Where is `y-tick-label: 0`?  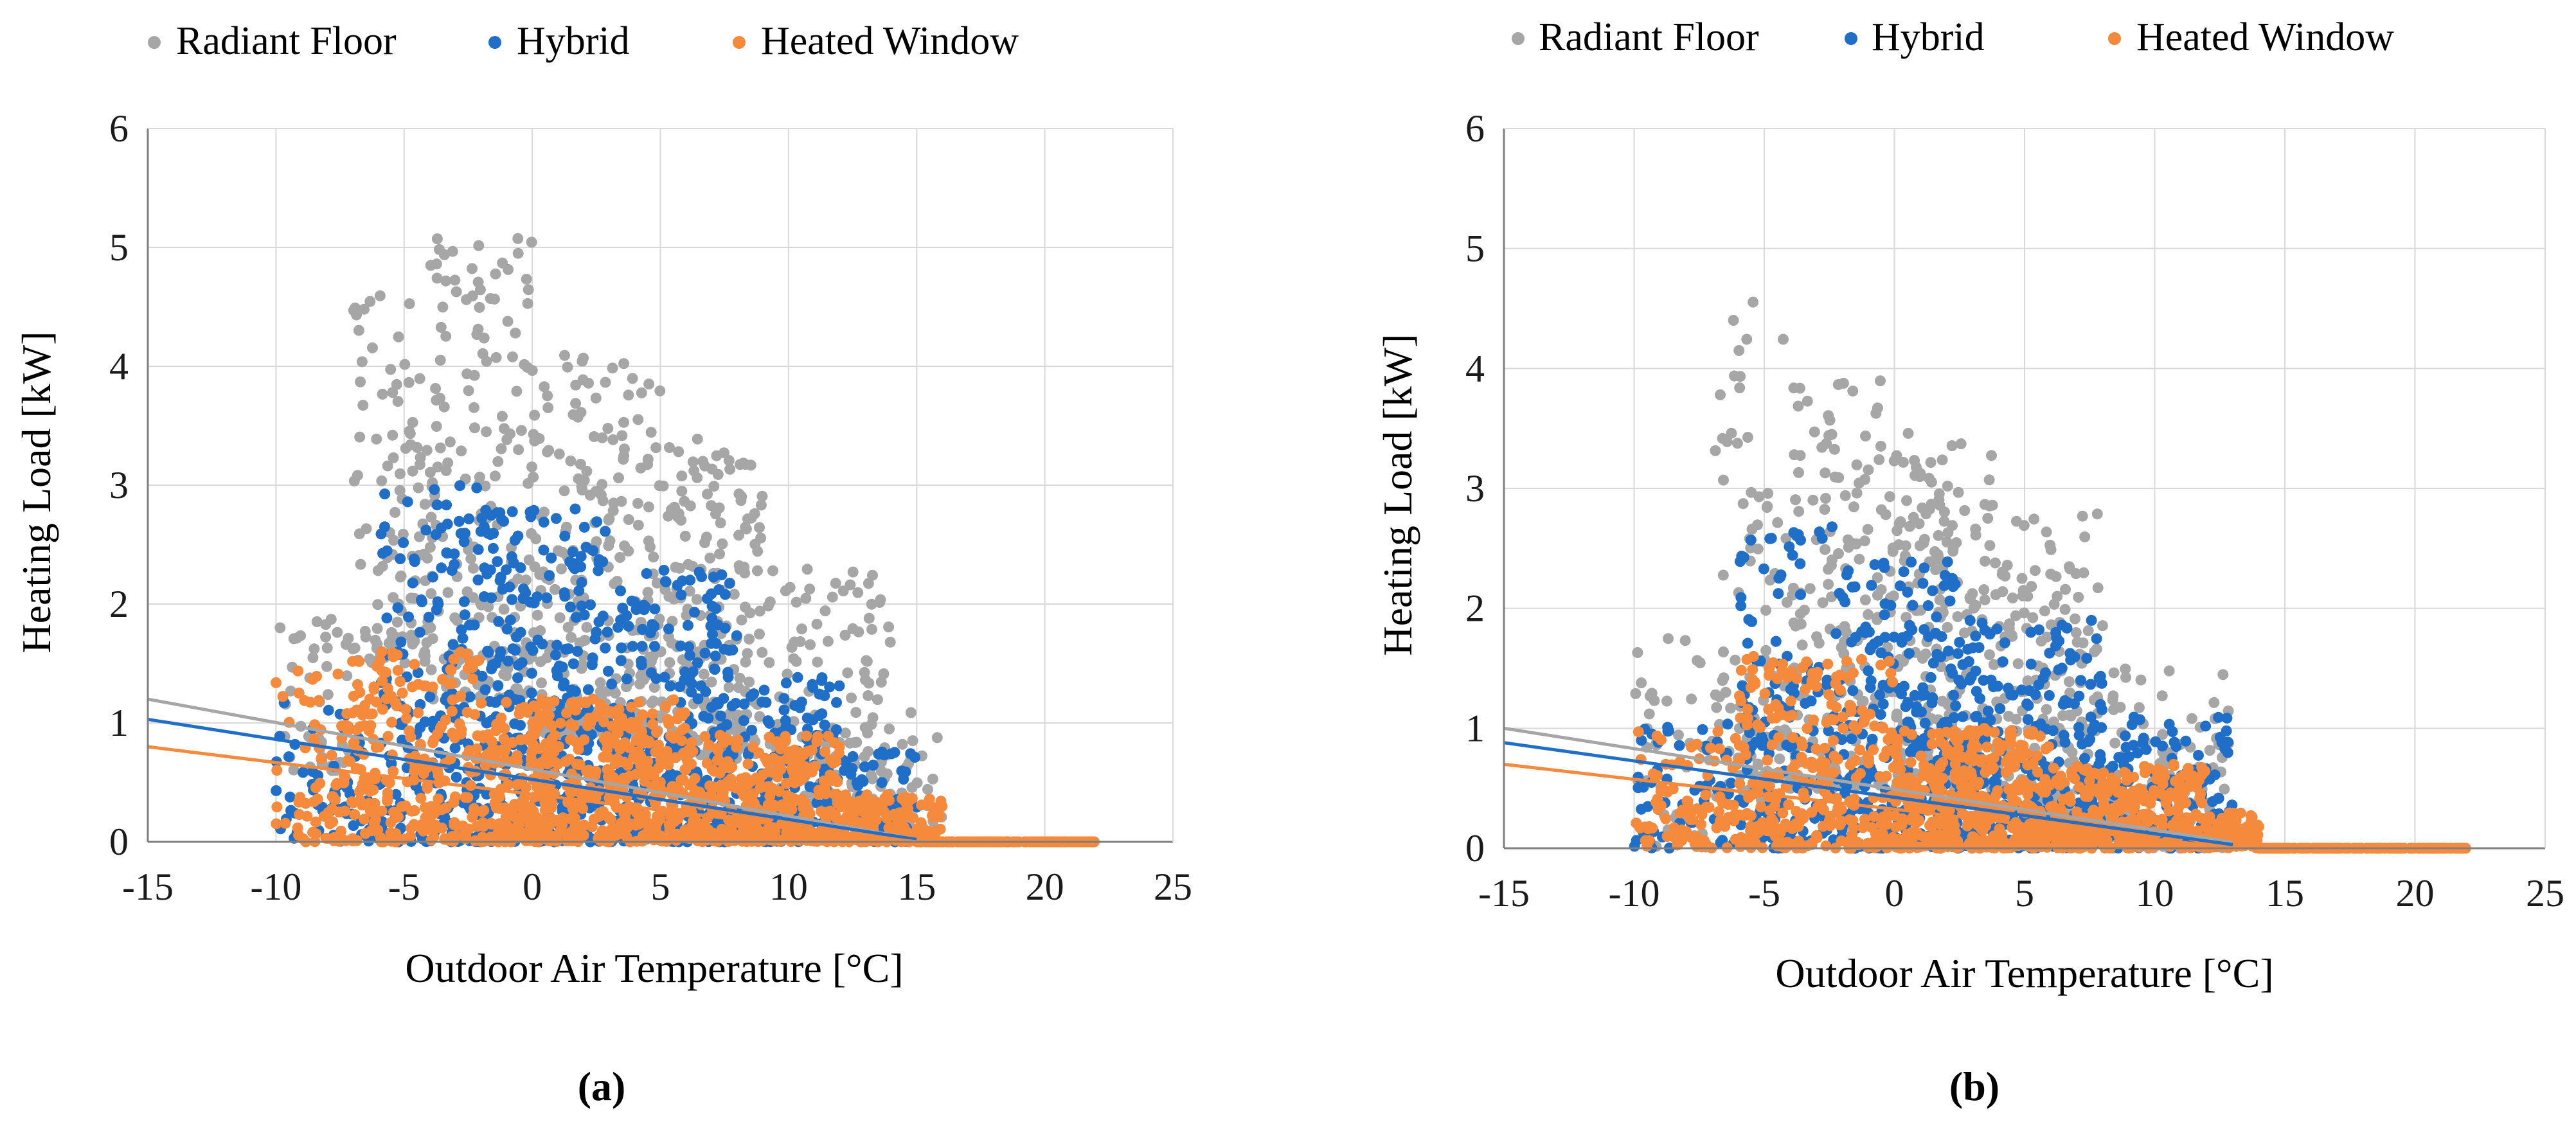 y-tick-label: 0 is located at coordinates (1475, 848).